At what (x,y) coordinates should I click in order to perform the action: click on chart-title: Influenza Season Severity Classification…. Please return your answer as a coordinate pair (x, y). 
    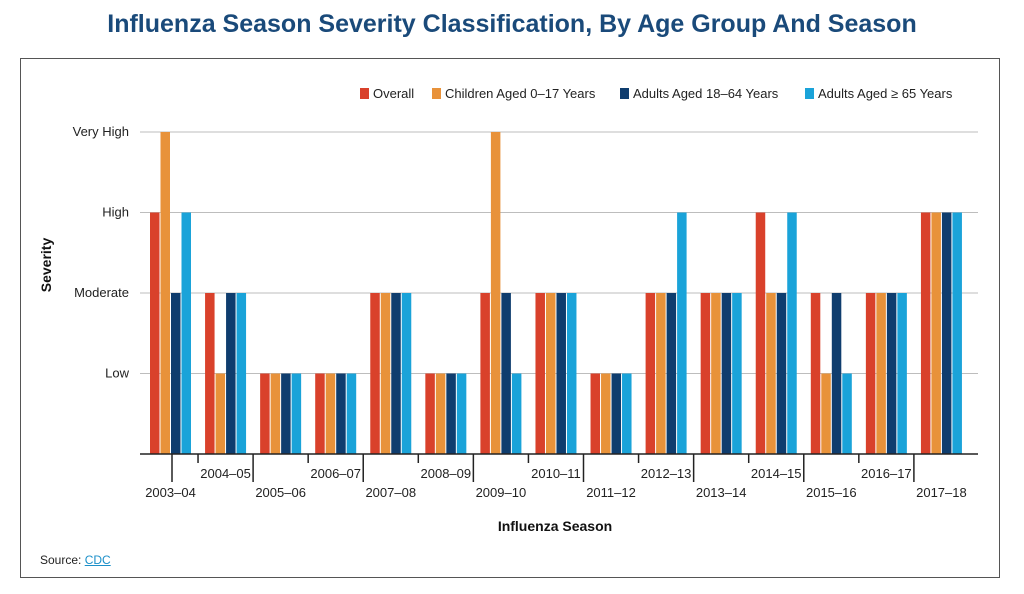
    Looking at the image, I should click on (512, 24).